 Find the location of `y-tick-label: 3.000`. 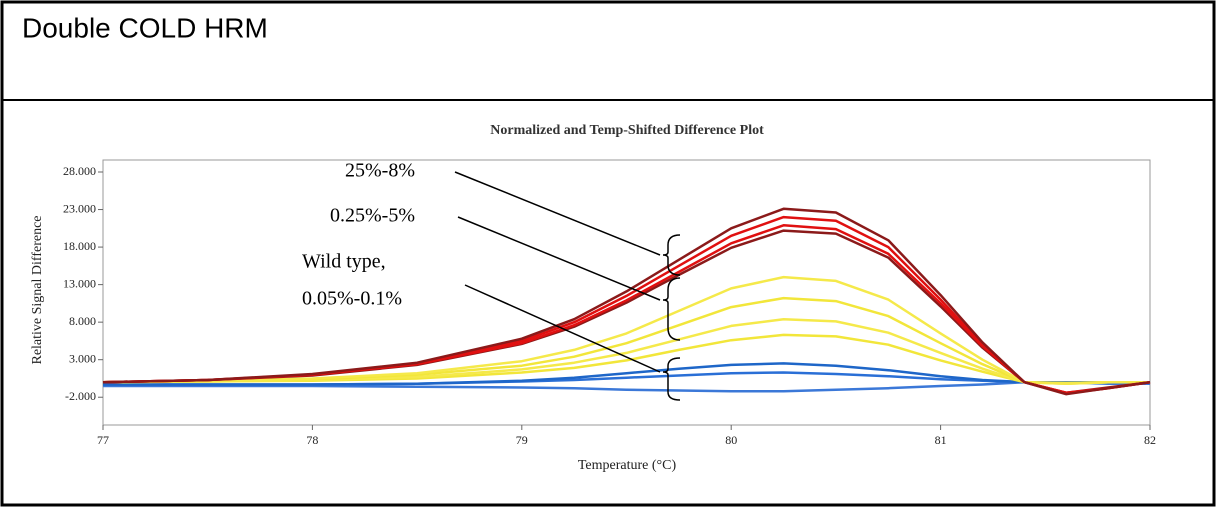

y-tick-label: 3.000 is located at coordinates (82, 358).